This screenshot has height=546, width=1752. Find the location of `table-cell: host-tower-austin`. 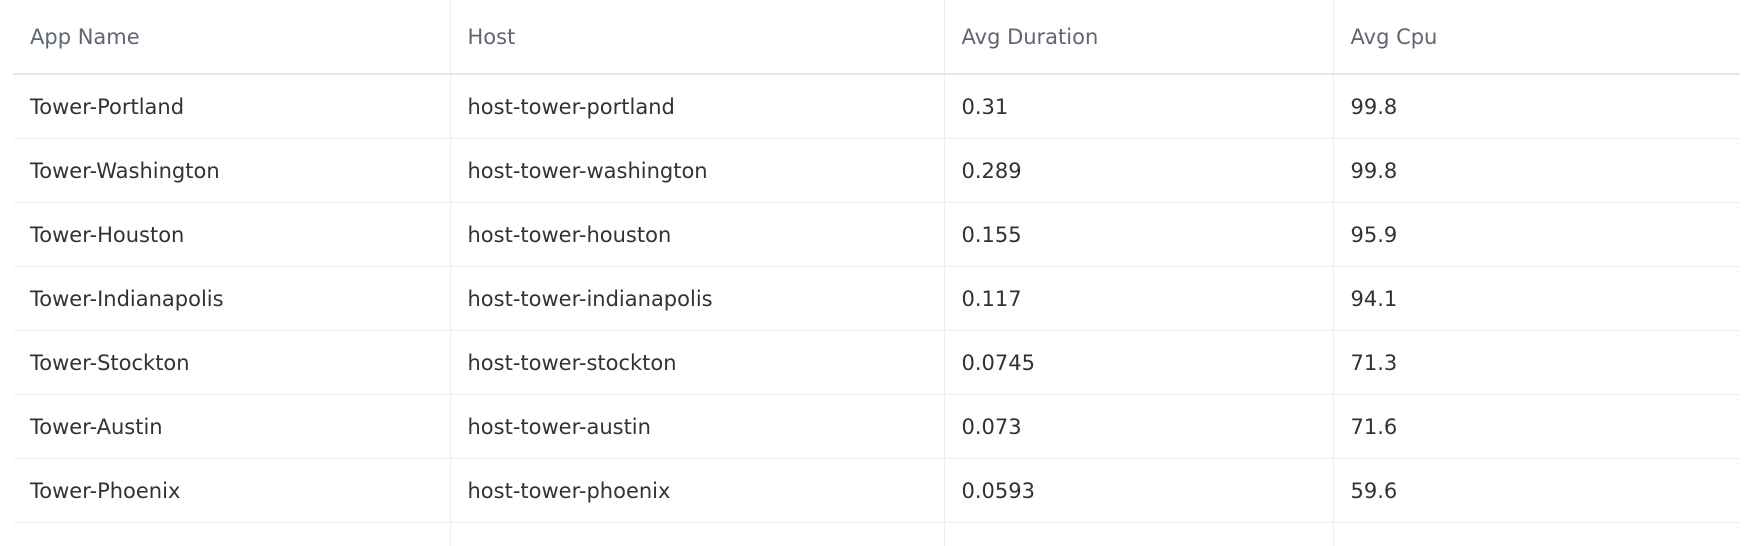

table-cell: host-tower-austin is located at coordinates (696, 426).